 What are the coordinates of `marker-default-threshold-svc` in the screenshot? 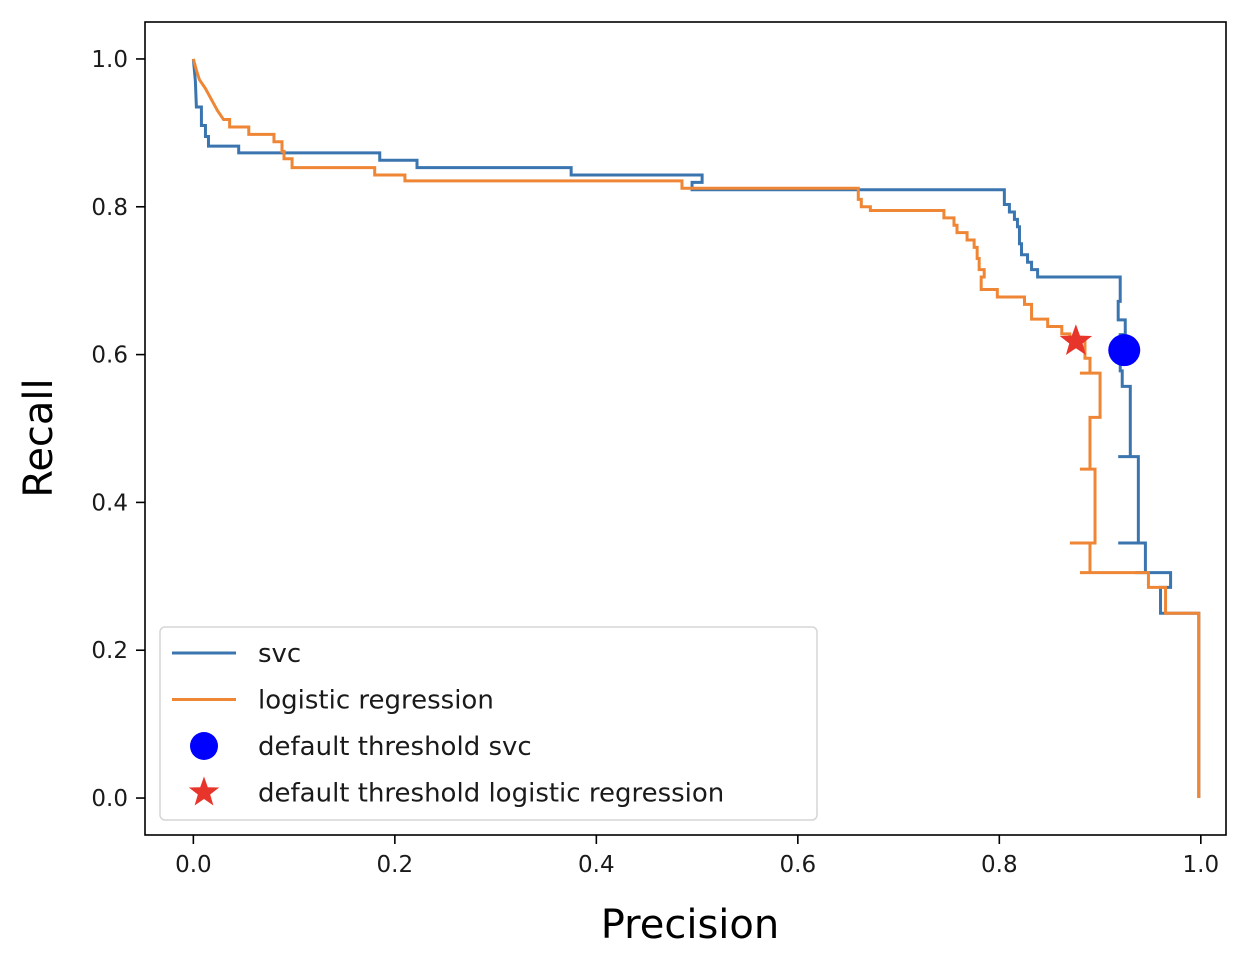 It's located at (1124, 350).